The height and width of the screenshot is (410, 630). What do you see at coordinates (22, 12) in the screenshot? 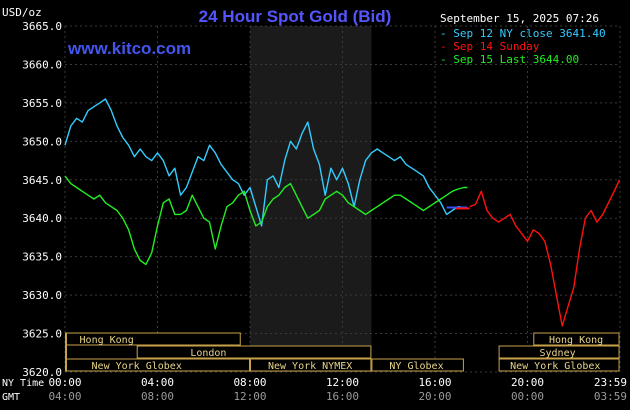
I see `unit-label: USD/oz` at bounding box center [22, 12].